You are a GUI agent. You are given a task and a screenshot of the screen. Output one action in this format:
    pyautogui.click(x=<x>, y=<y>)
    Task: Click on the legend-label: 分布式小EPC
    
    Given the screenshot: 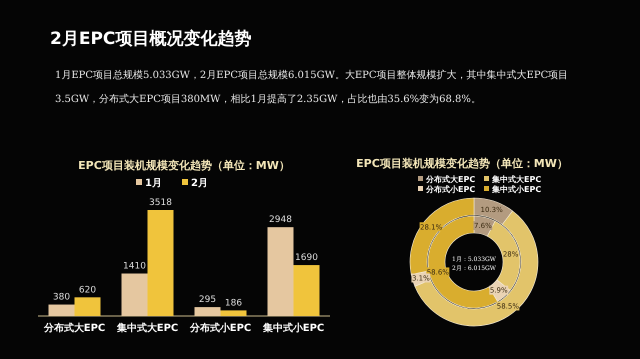 What is the action you would take?
    pyautogui.click(x=450, y=189)
    